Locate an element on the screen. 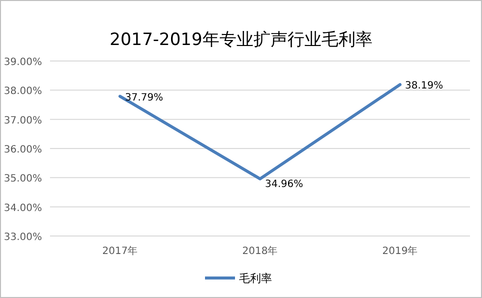  y-tick-label: 34.00% is located at coordinates (23, 208).